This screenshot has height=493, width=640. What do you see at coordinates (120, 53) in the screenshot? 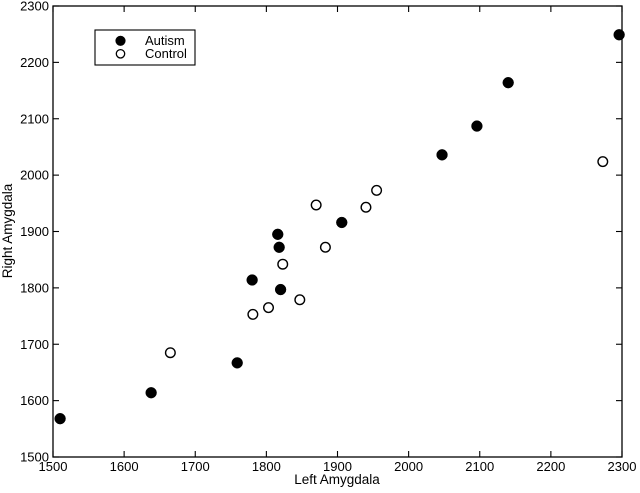
I see `legend-marker-control-open-circle-icon` at bounding box center [120, 53].